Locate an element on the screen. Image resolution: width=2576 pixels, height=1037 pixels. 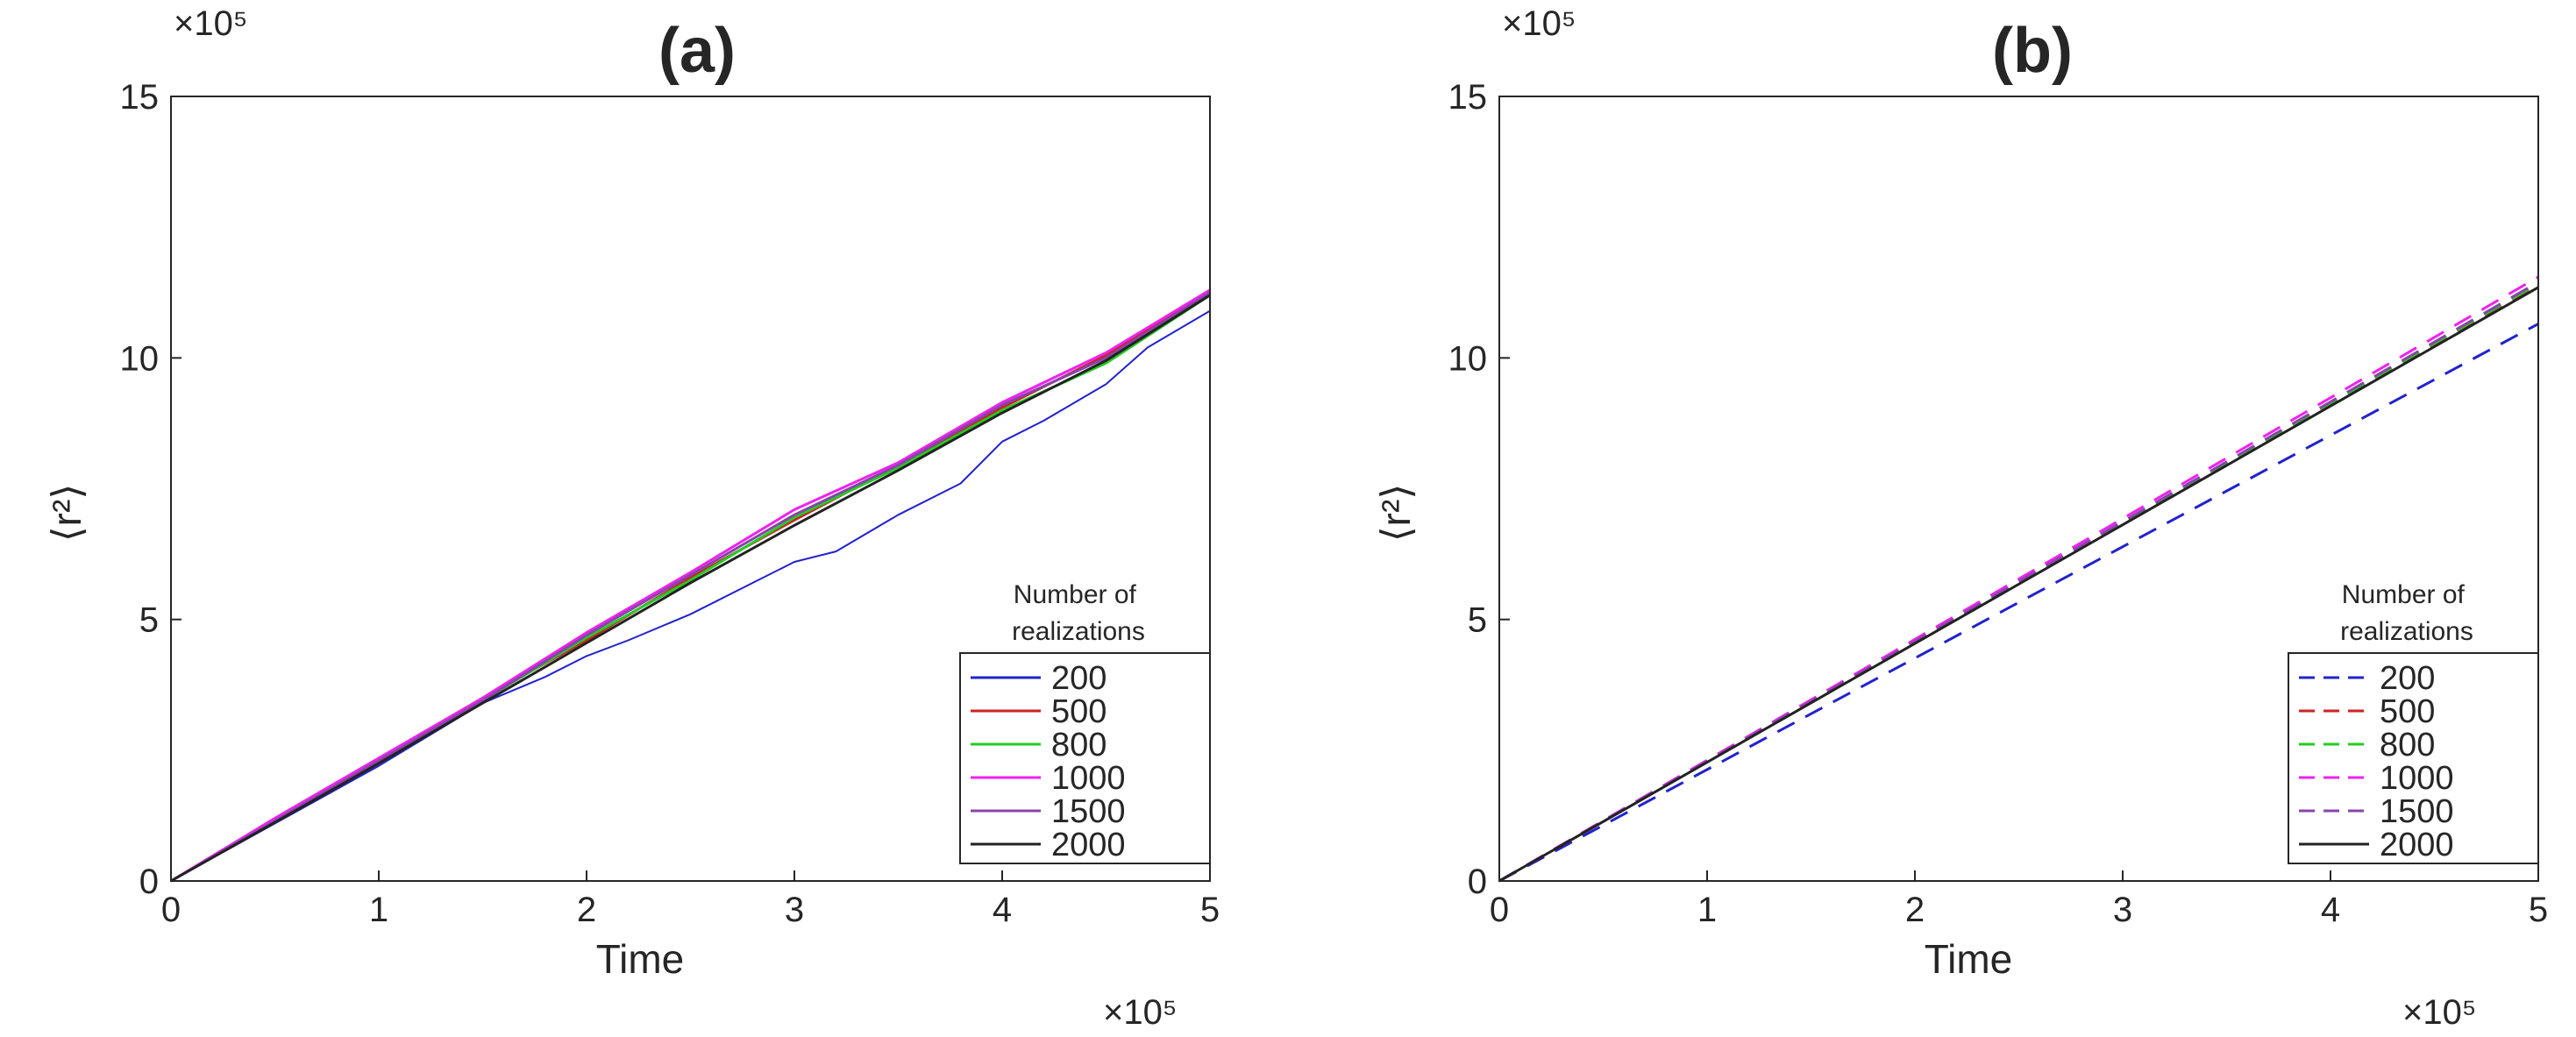
panel-a-x-multiplier: ×10⁵ is located at coordinates (1140, 1013).